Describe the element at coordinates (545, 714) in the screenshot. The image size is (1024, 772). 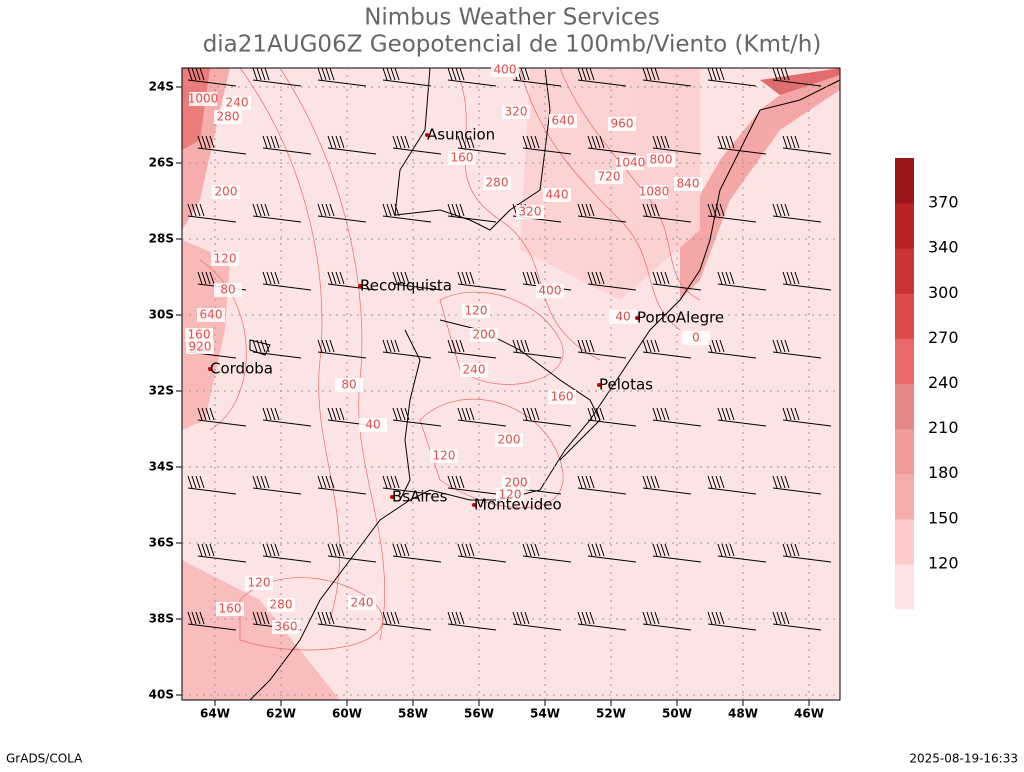
I see `lon-label: 54W` at that location.